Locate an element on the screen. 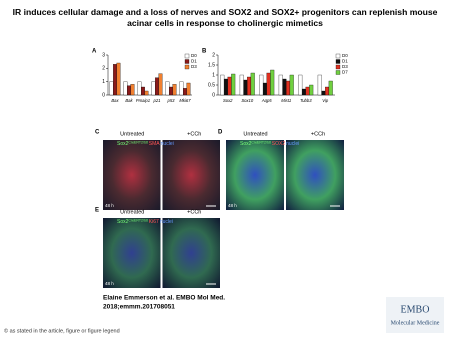  x-tick-label: Tubb3 is located at coordinates (306, 100).